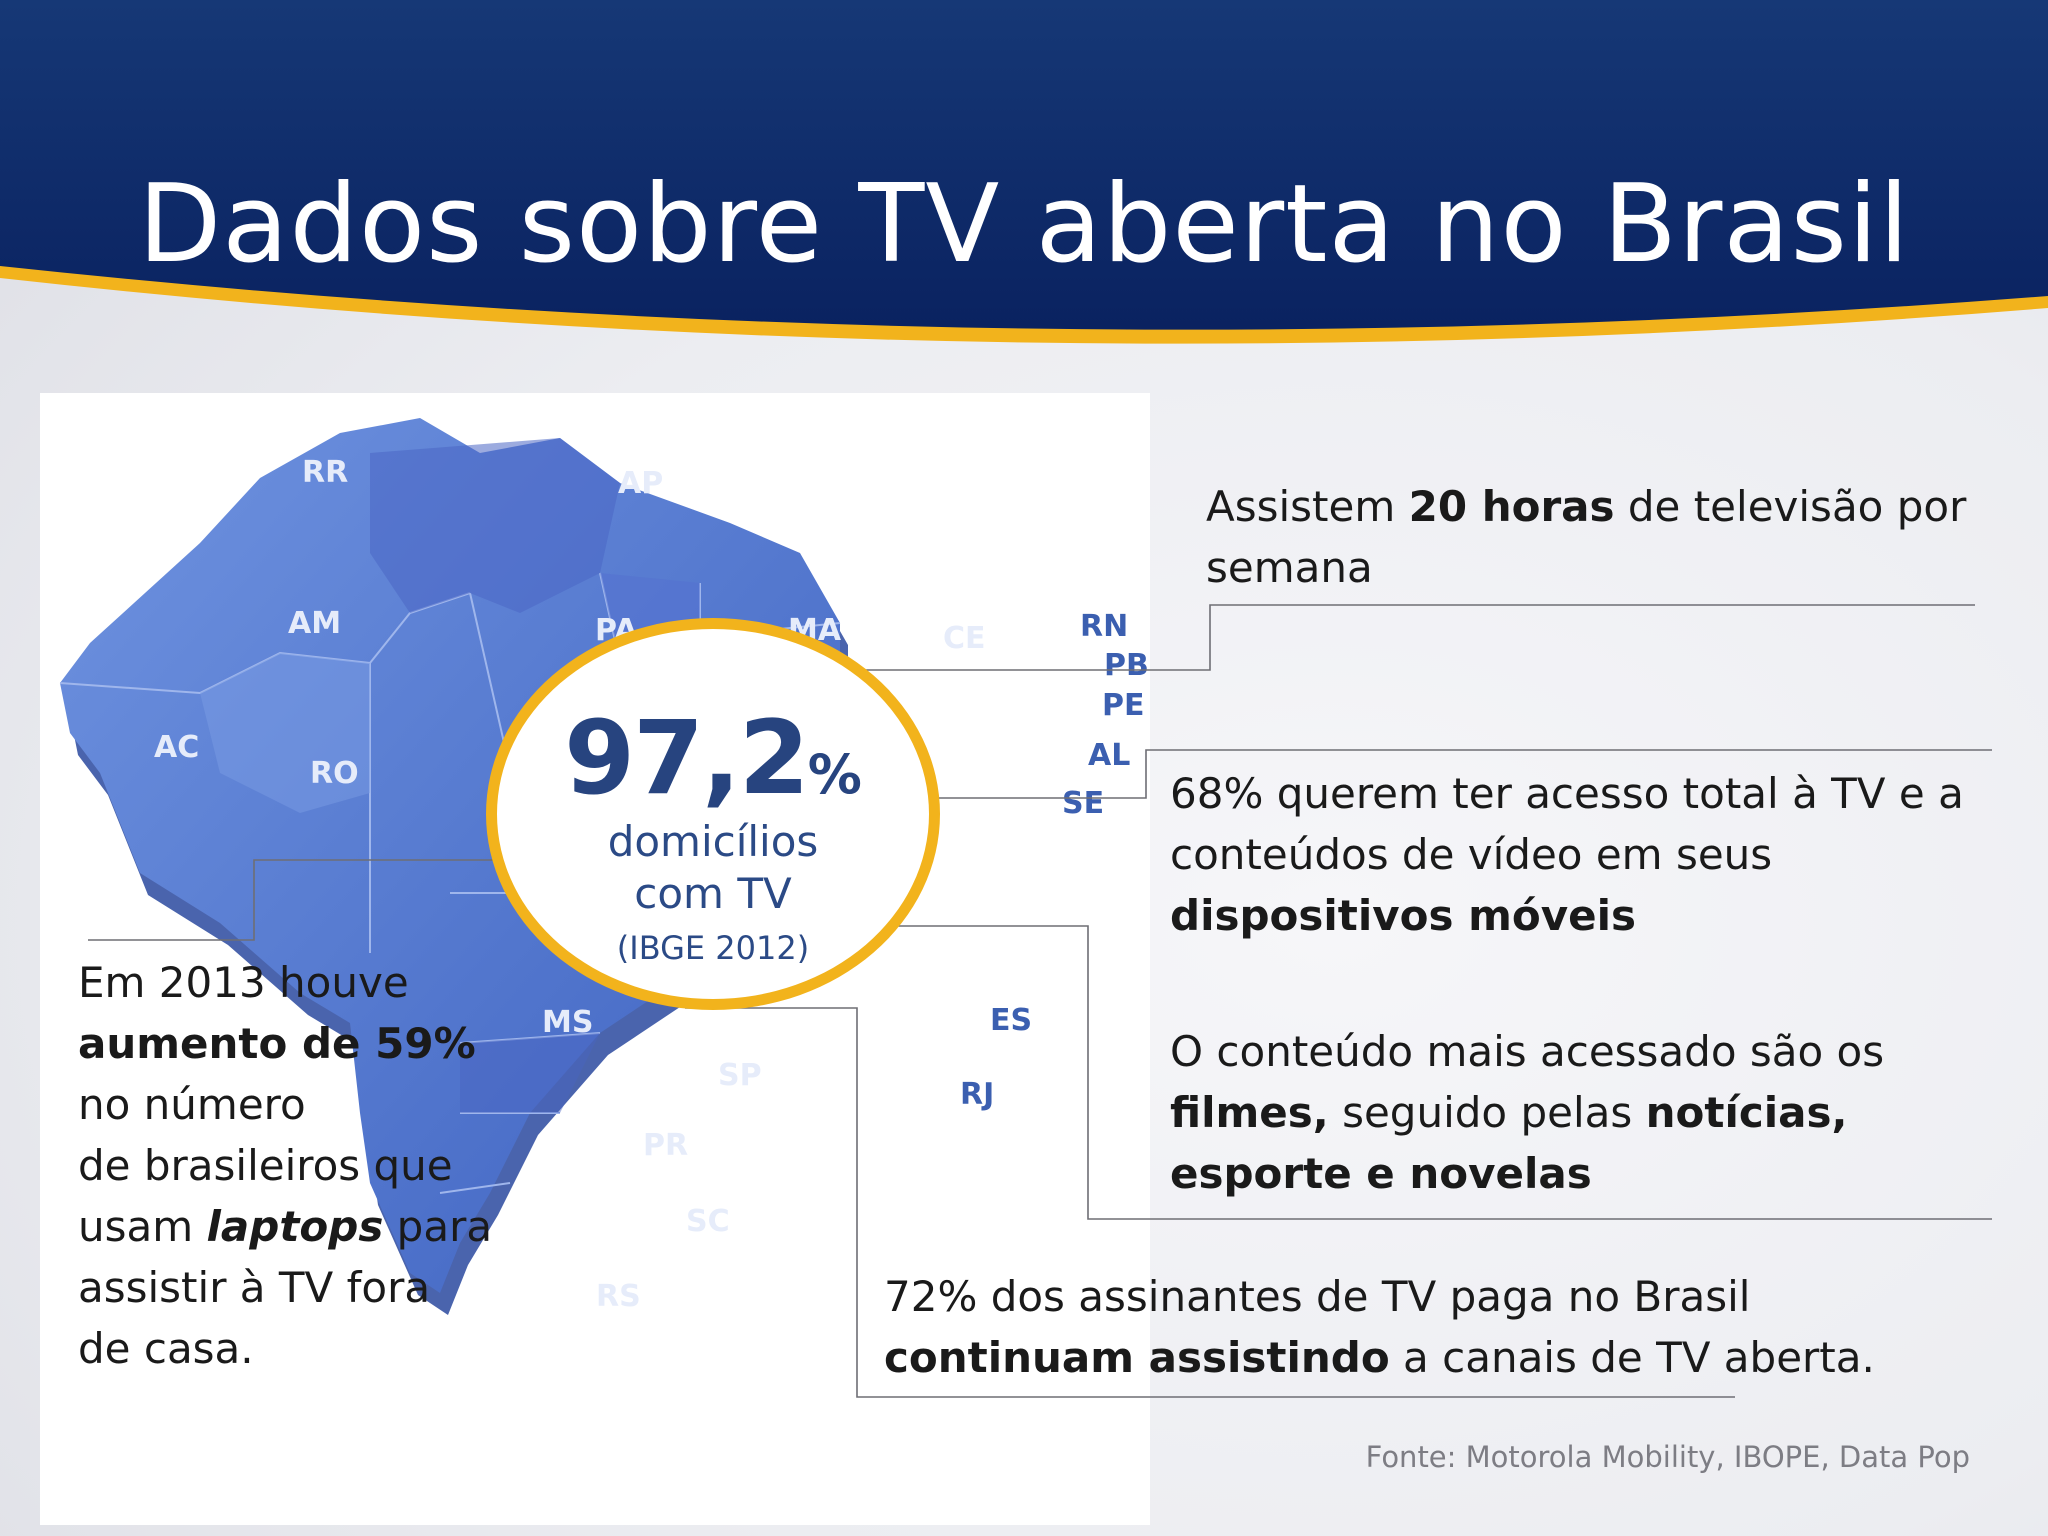 The image size is (2048, 1536). What do you see at coordinates (142, 1226) in the screenshot?
I see `stat-laptops-line5-pre: usam` at bounding box center [142, 1226].